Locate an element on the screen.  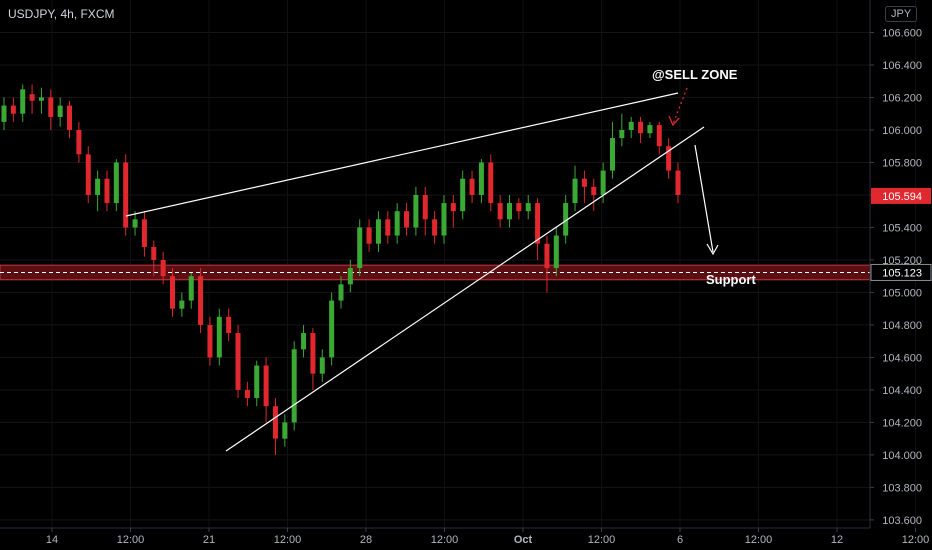
y-tick-label: 104.600 is located at coordinates (902, 358).